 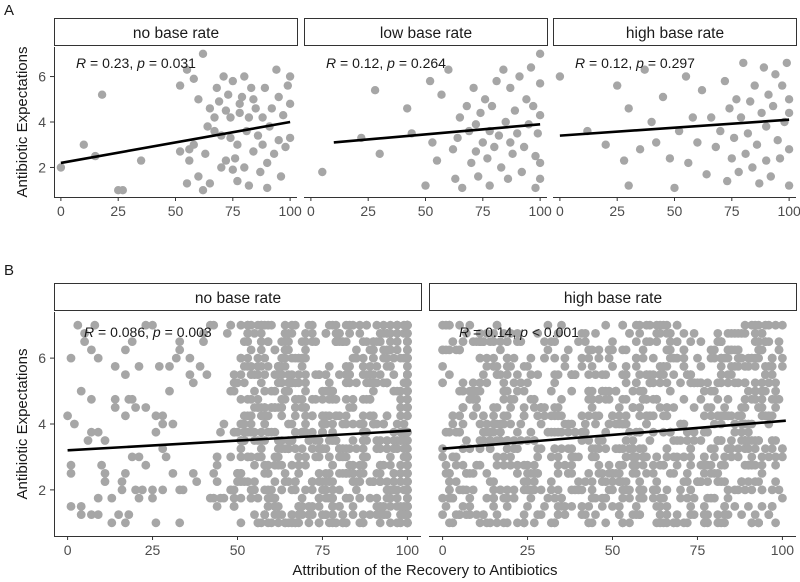 I want to click on panel-b-1-stat-label: R = 0.086, p = 0.003, so click(x=148, y=332).